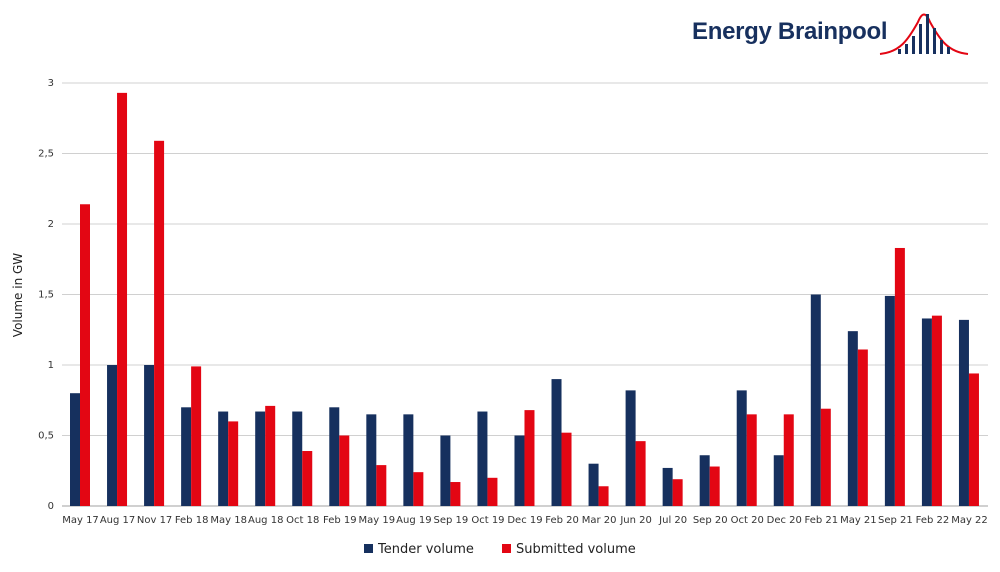 The height and width of the screenshot is (572, 1000). What do you see at coordinates (784, 520) in the screenshot?
I see `x-tick-label: Dec 20` at bounding box center [784, 520].